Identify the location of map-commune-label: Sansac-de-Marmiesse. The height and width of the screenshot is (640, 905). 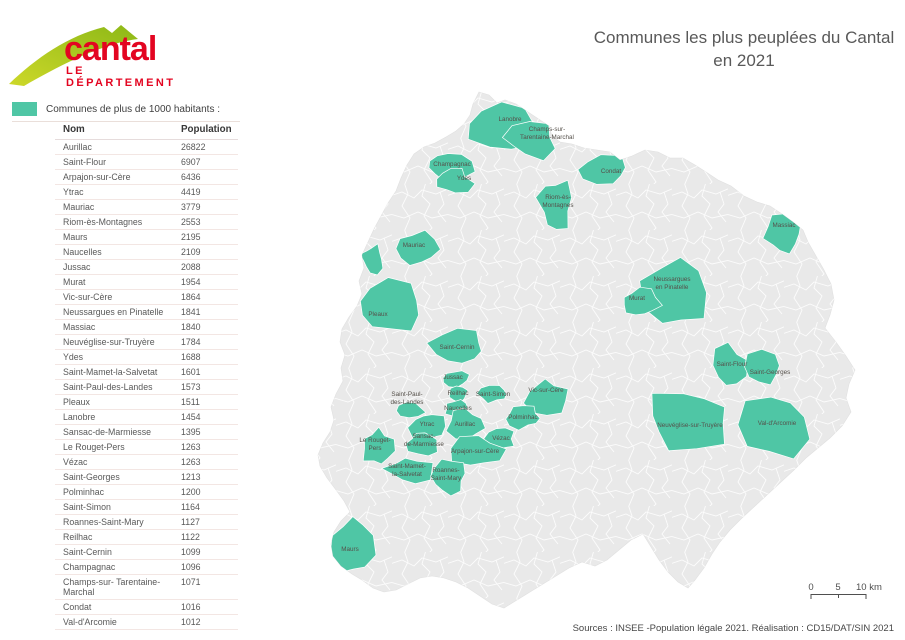
(424, 440).